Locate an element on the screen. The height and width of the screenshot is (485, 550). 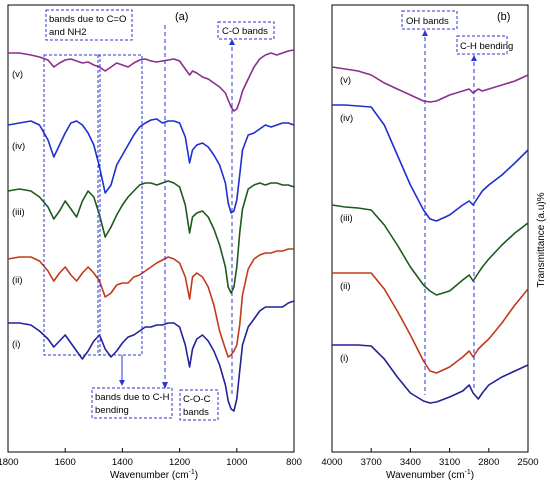
oh-annotation-text: OH bands is located at coordinates (427, 21).